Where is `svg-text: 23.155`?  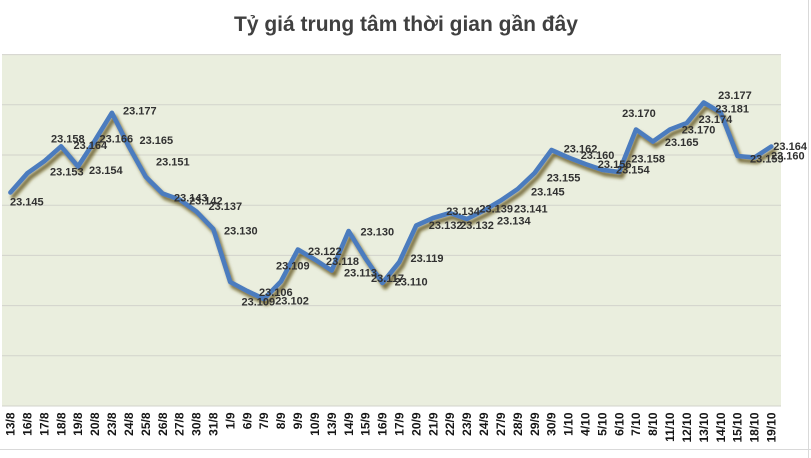
svg-text: 23.155 is located at coordinates (564, 178).